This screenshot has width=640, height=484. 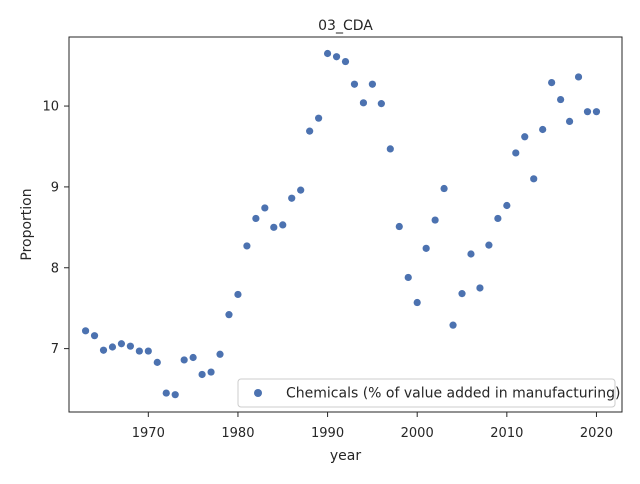 What do you see at coordinates (345, 456) in the screenshot?
I see `x-axis-label: year` at bounding box center [345, 456].